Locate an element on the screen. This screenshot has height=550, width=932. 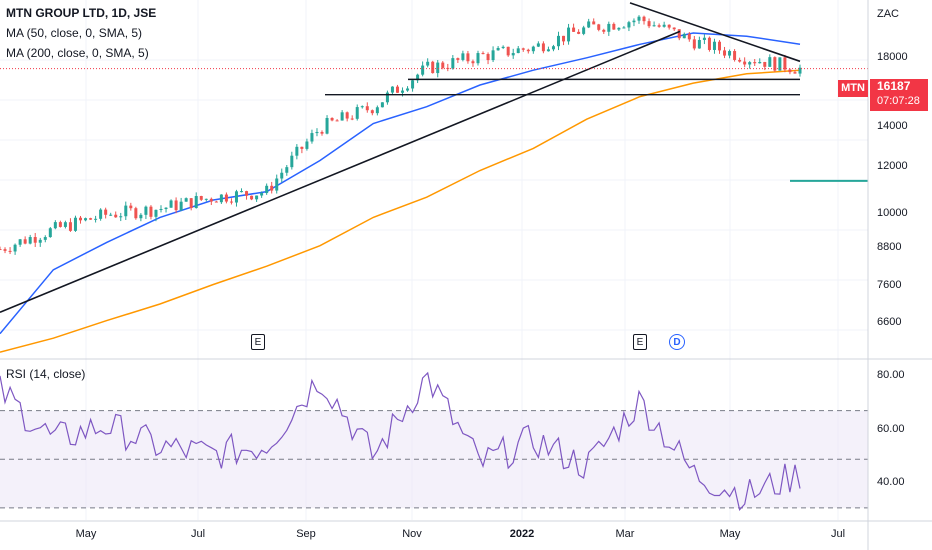
dividend-event-marker: D is located at coordinates (677, 342).